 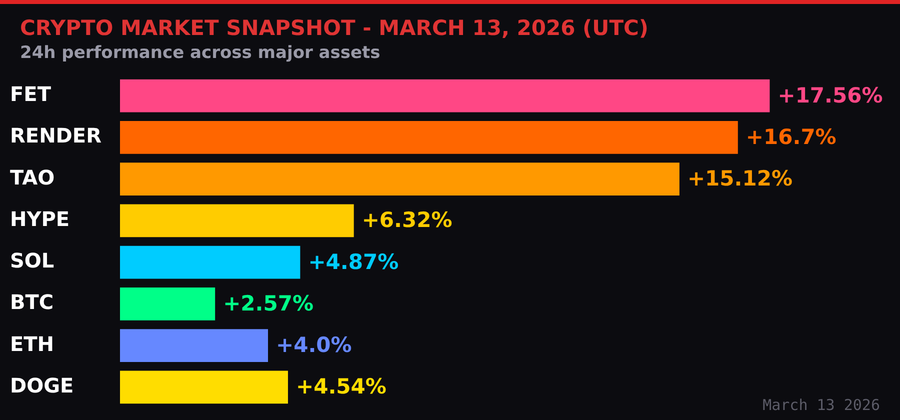 What do you see at coordinates (32, 260) in the screenshot?
I see `y-tick-label: SOL` at bounding box center [32, 260].